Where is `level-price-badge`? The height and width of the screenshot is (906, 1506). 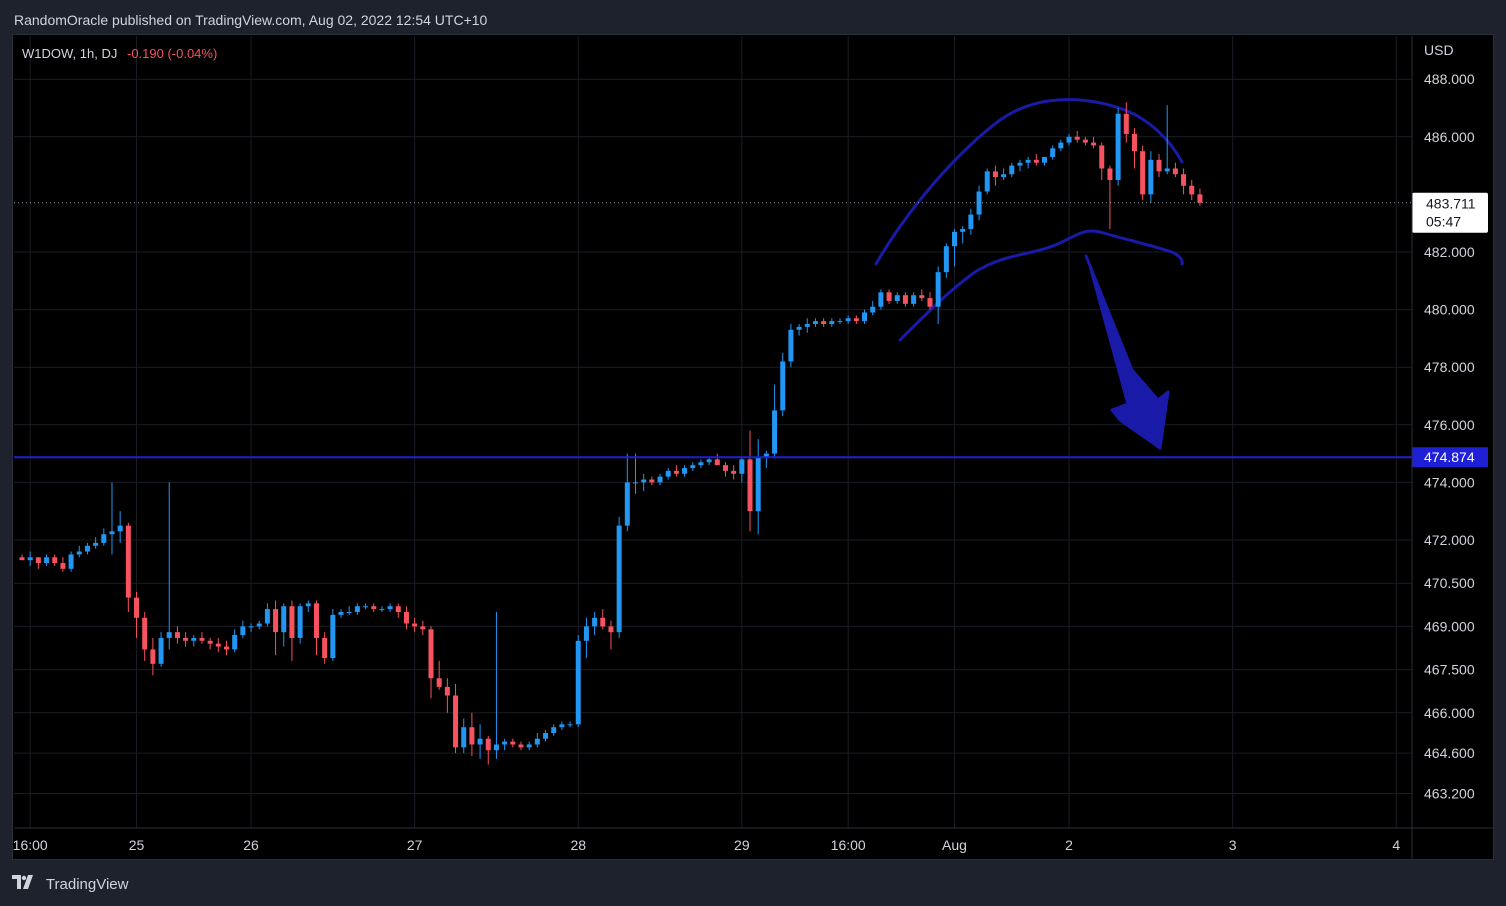 level-price-badge is located at coordinates (1450, 457).